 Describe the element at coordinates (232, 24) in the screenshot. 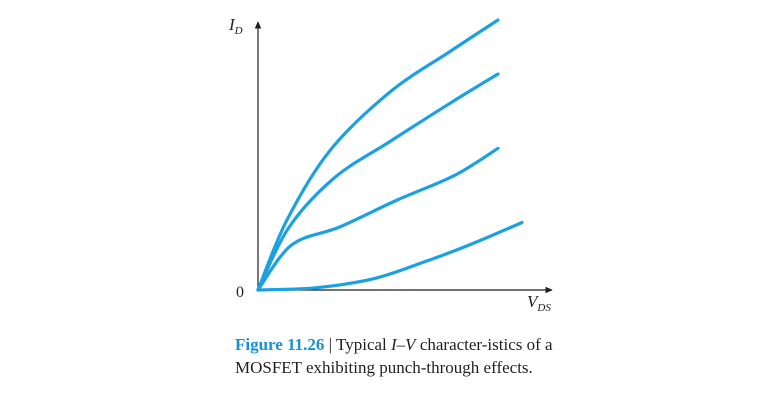

I see `y-axis-label-main: I` at that location.